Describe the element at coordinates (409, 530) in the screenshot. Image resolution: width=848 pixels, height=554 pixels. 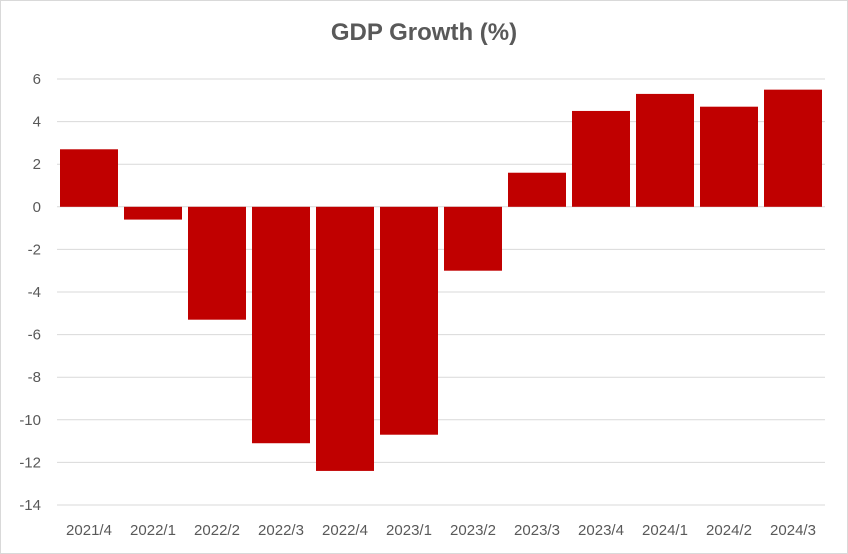
I see `x-tick-label: 2023/1` at that location.